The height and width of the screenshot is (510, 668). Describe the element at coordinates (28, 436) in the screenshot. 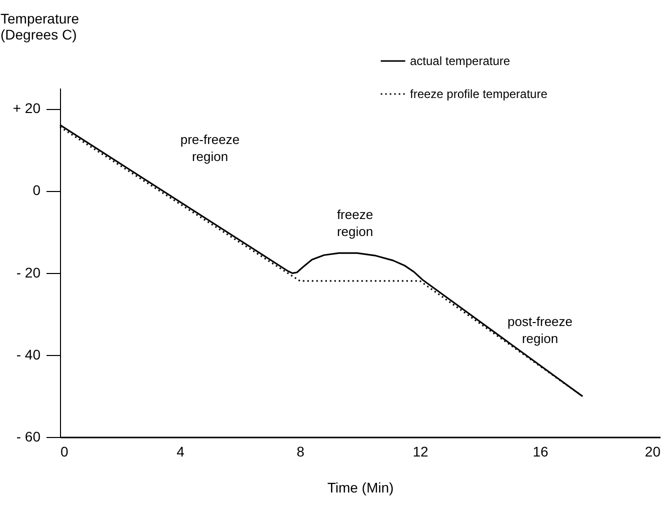

I see `y-tick-label: - 60` at that location.